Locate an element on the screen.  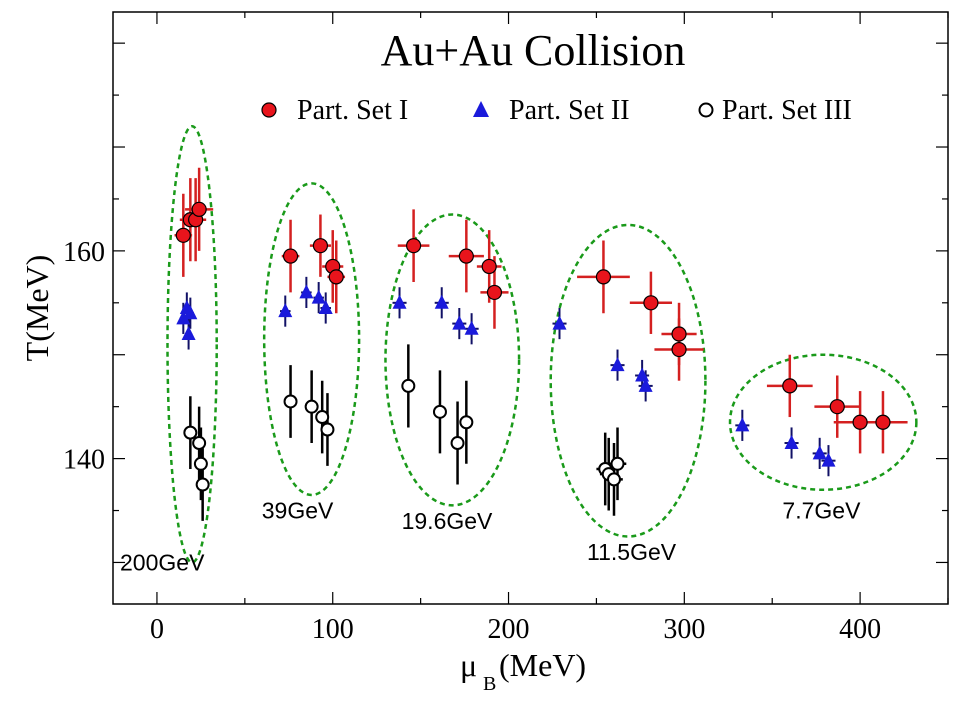
legend-item-set-2: Part. Set II is located at coordinates (551, 110).